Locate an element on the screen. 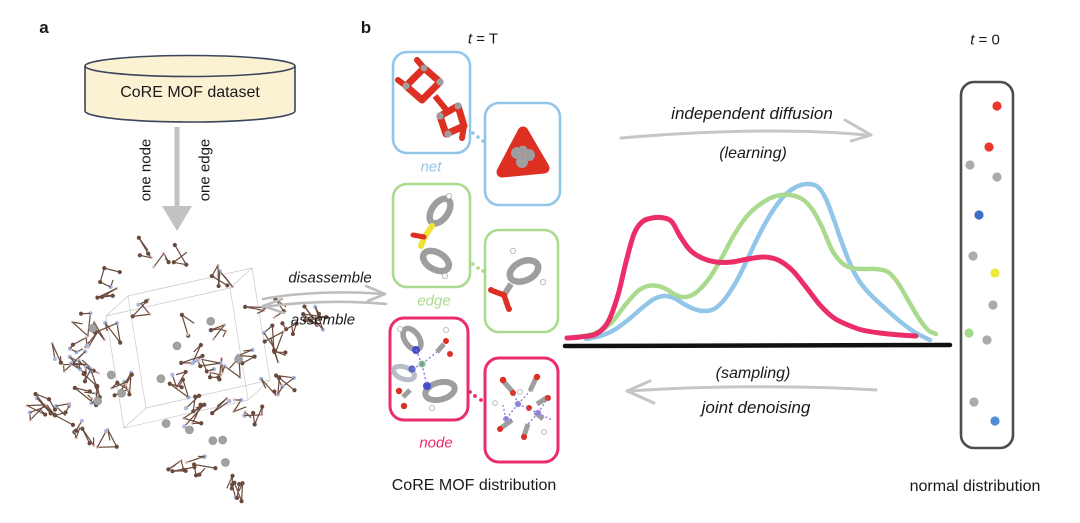 This screenshot has height=523, width=1080. time-T-label: t = T is located at coordinates (483, 39).